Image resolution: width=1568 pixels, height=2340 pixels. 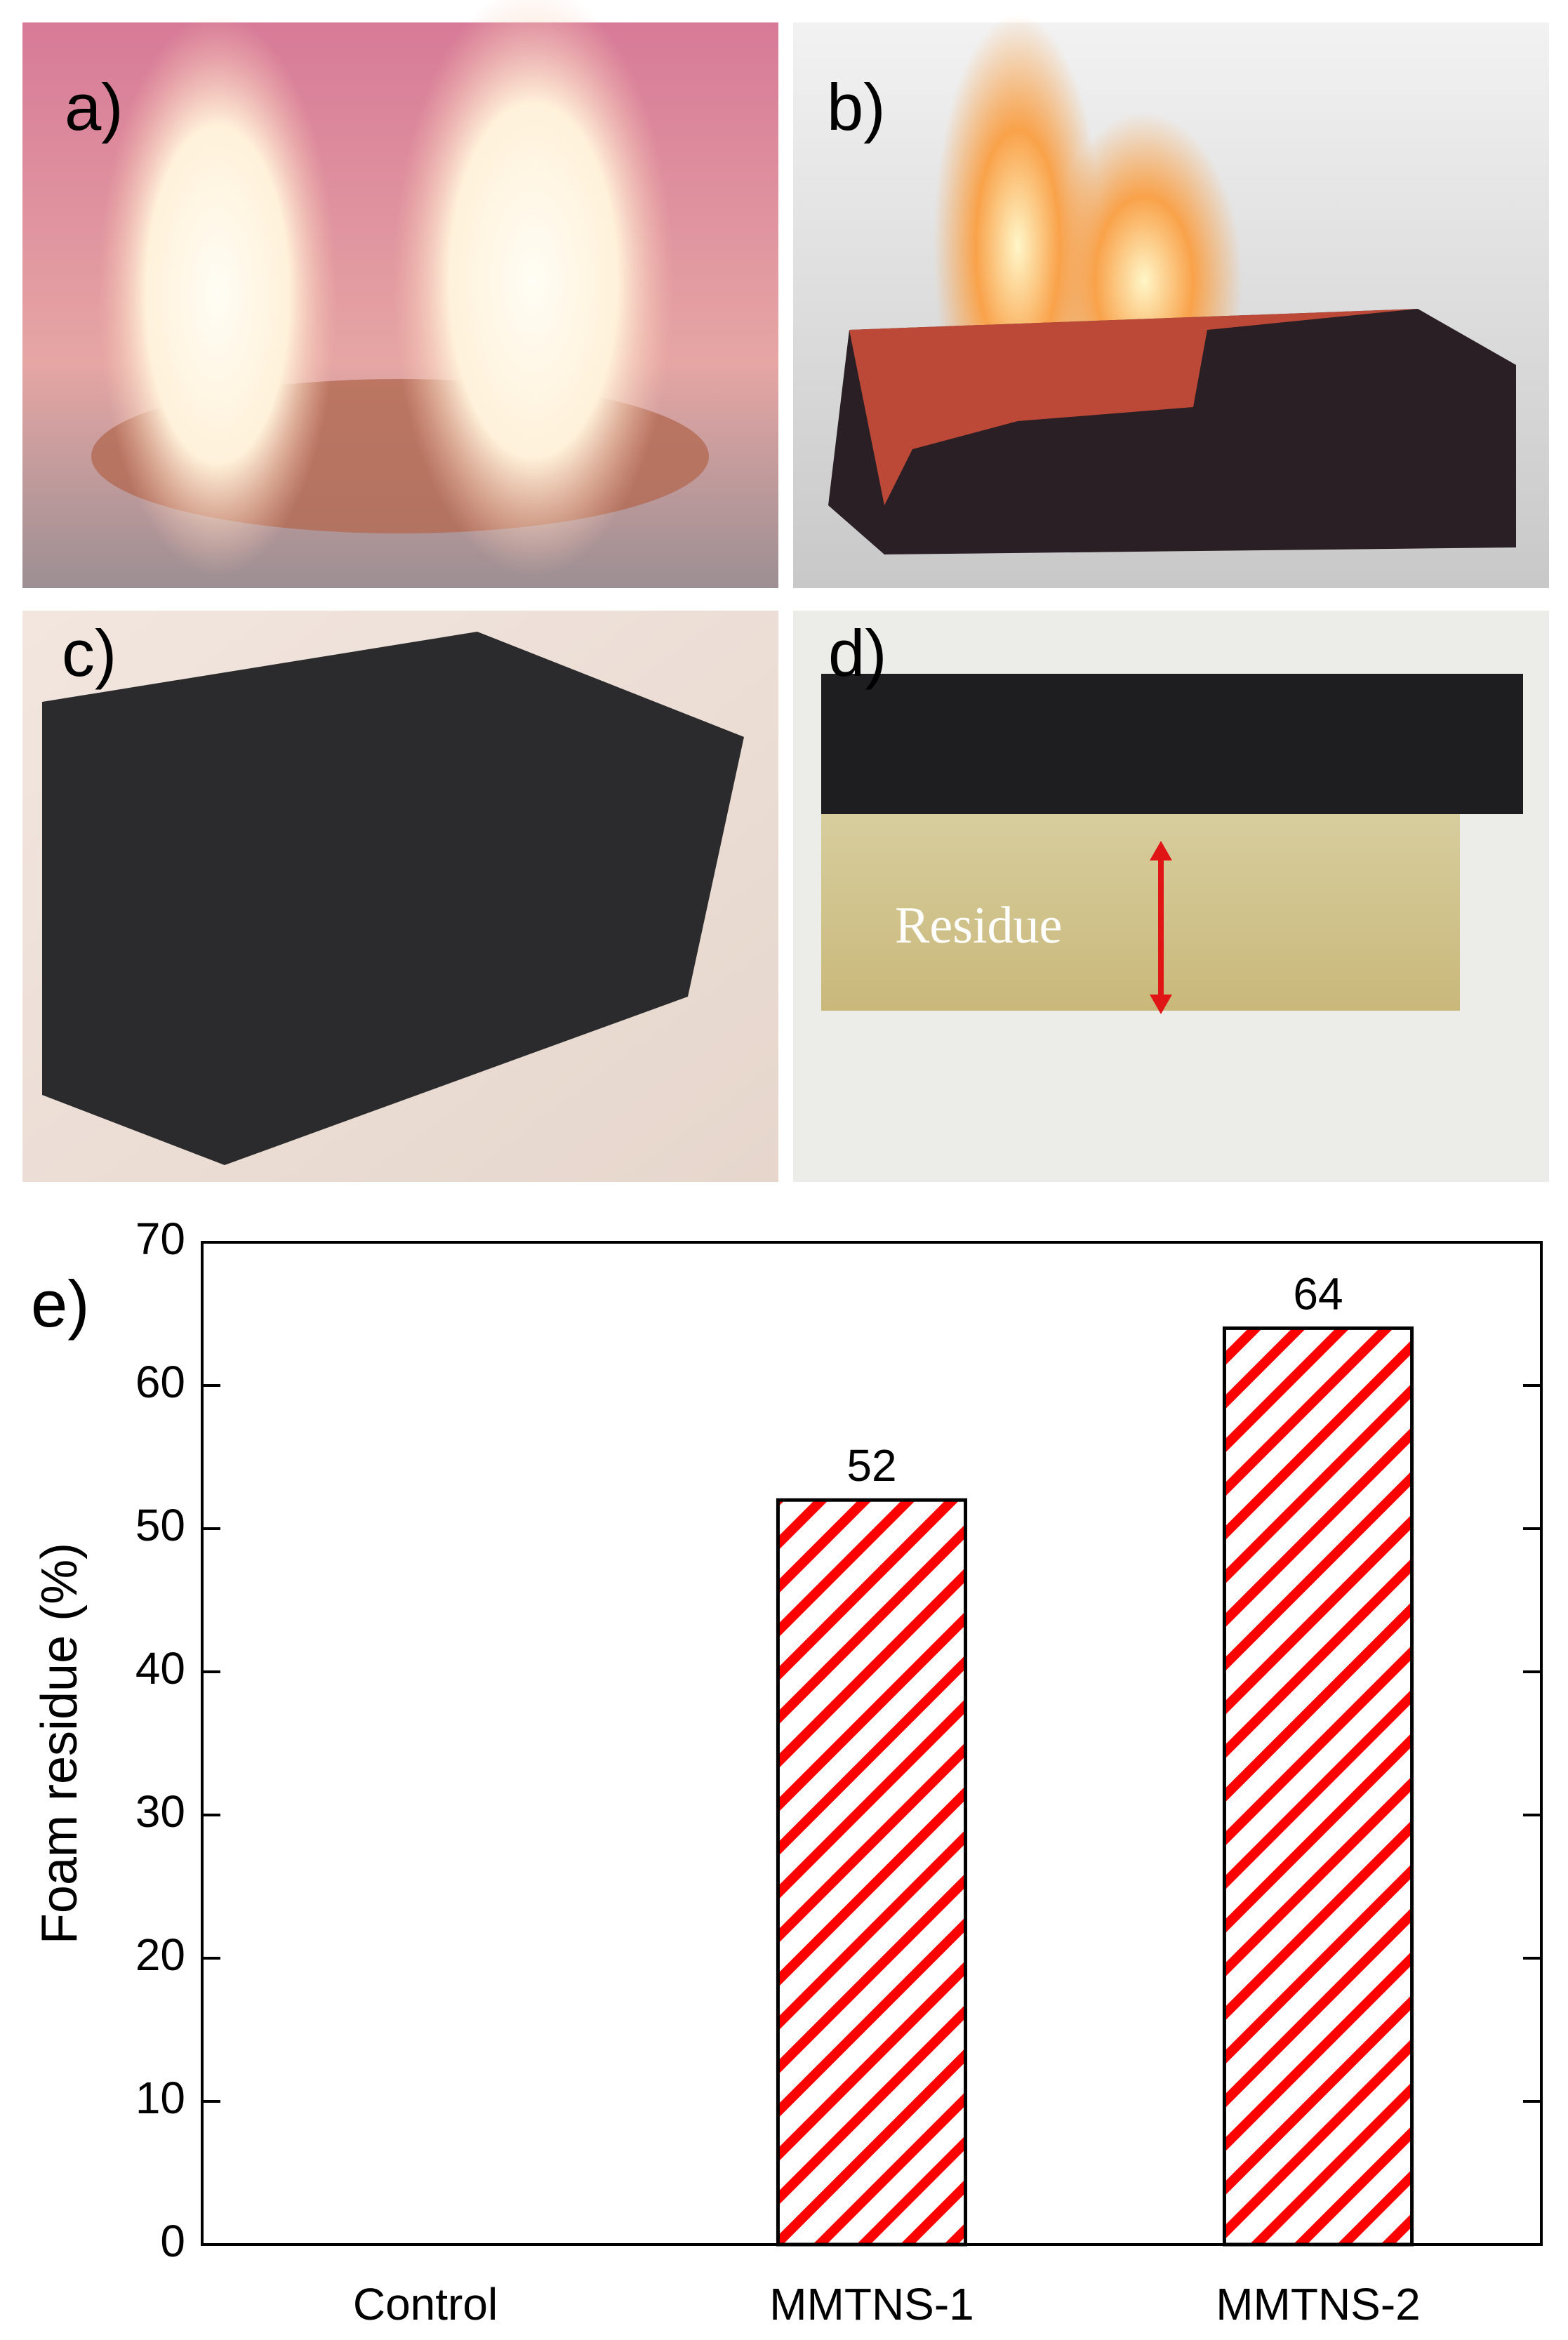 I want to click on y-axis-title: Foam residue (%), so click(x=60, y=1744).